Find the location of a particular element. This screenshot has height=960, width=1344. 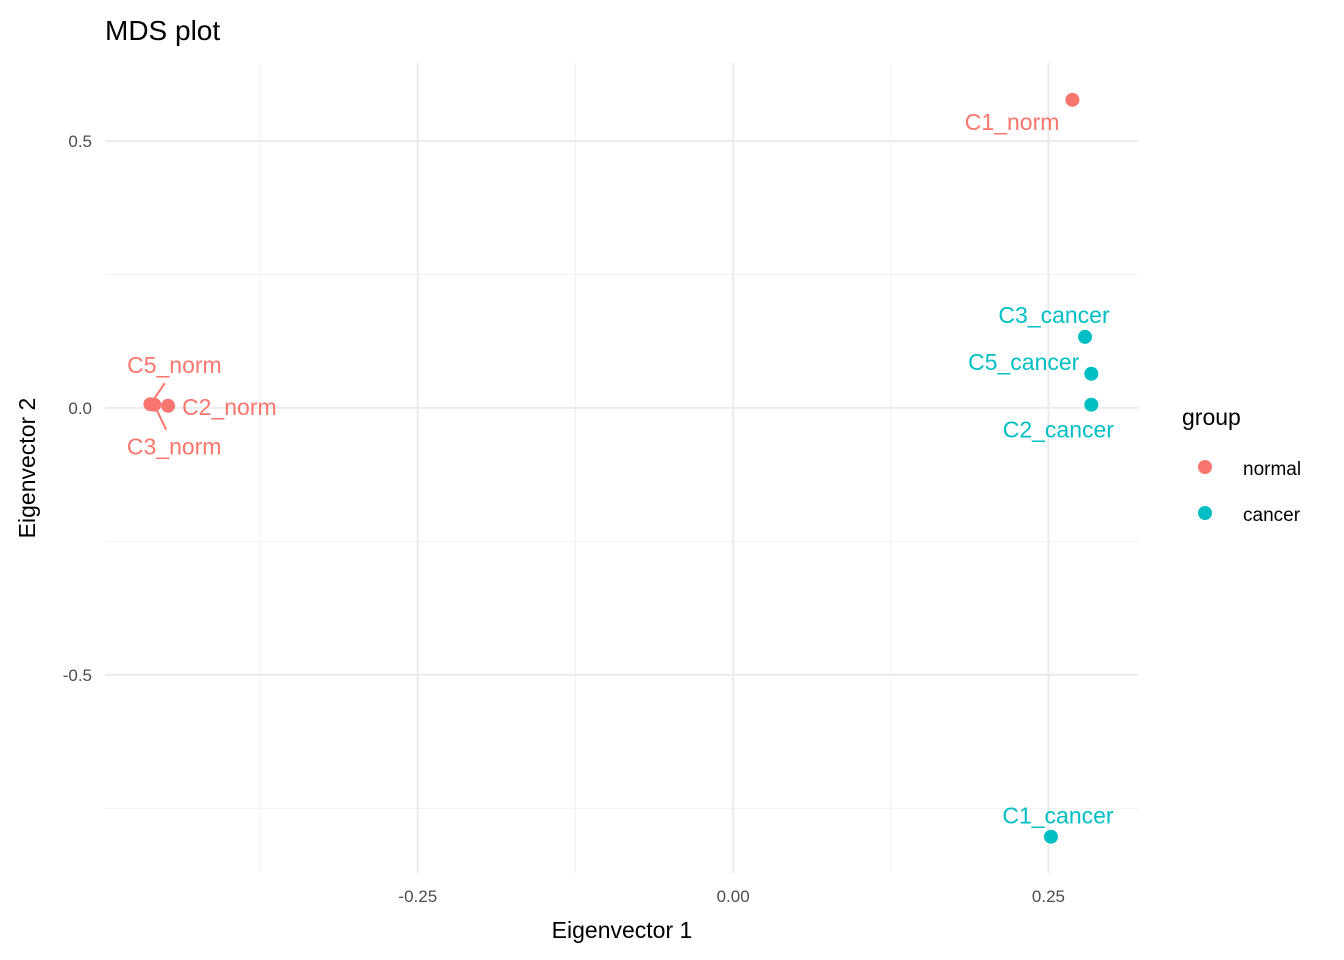

x-tick-label: -0.25 is located at coordinates (417, 896).